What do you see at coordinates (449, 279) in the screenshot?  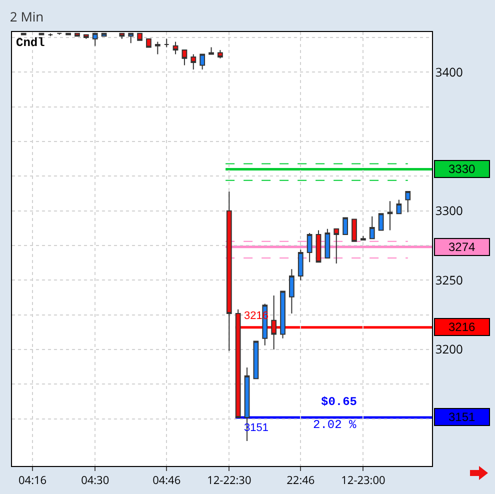 I see `y-tick-label: 3250` at bounding box center [449, 279].